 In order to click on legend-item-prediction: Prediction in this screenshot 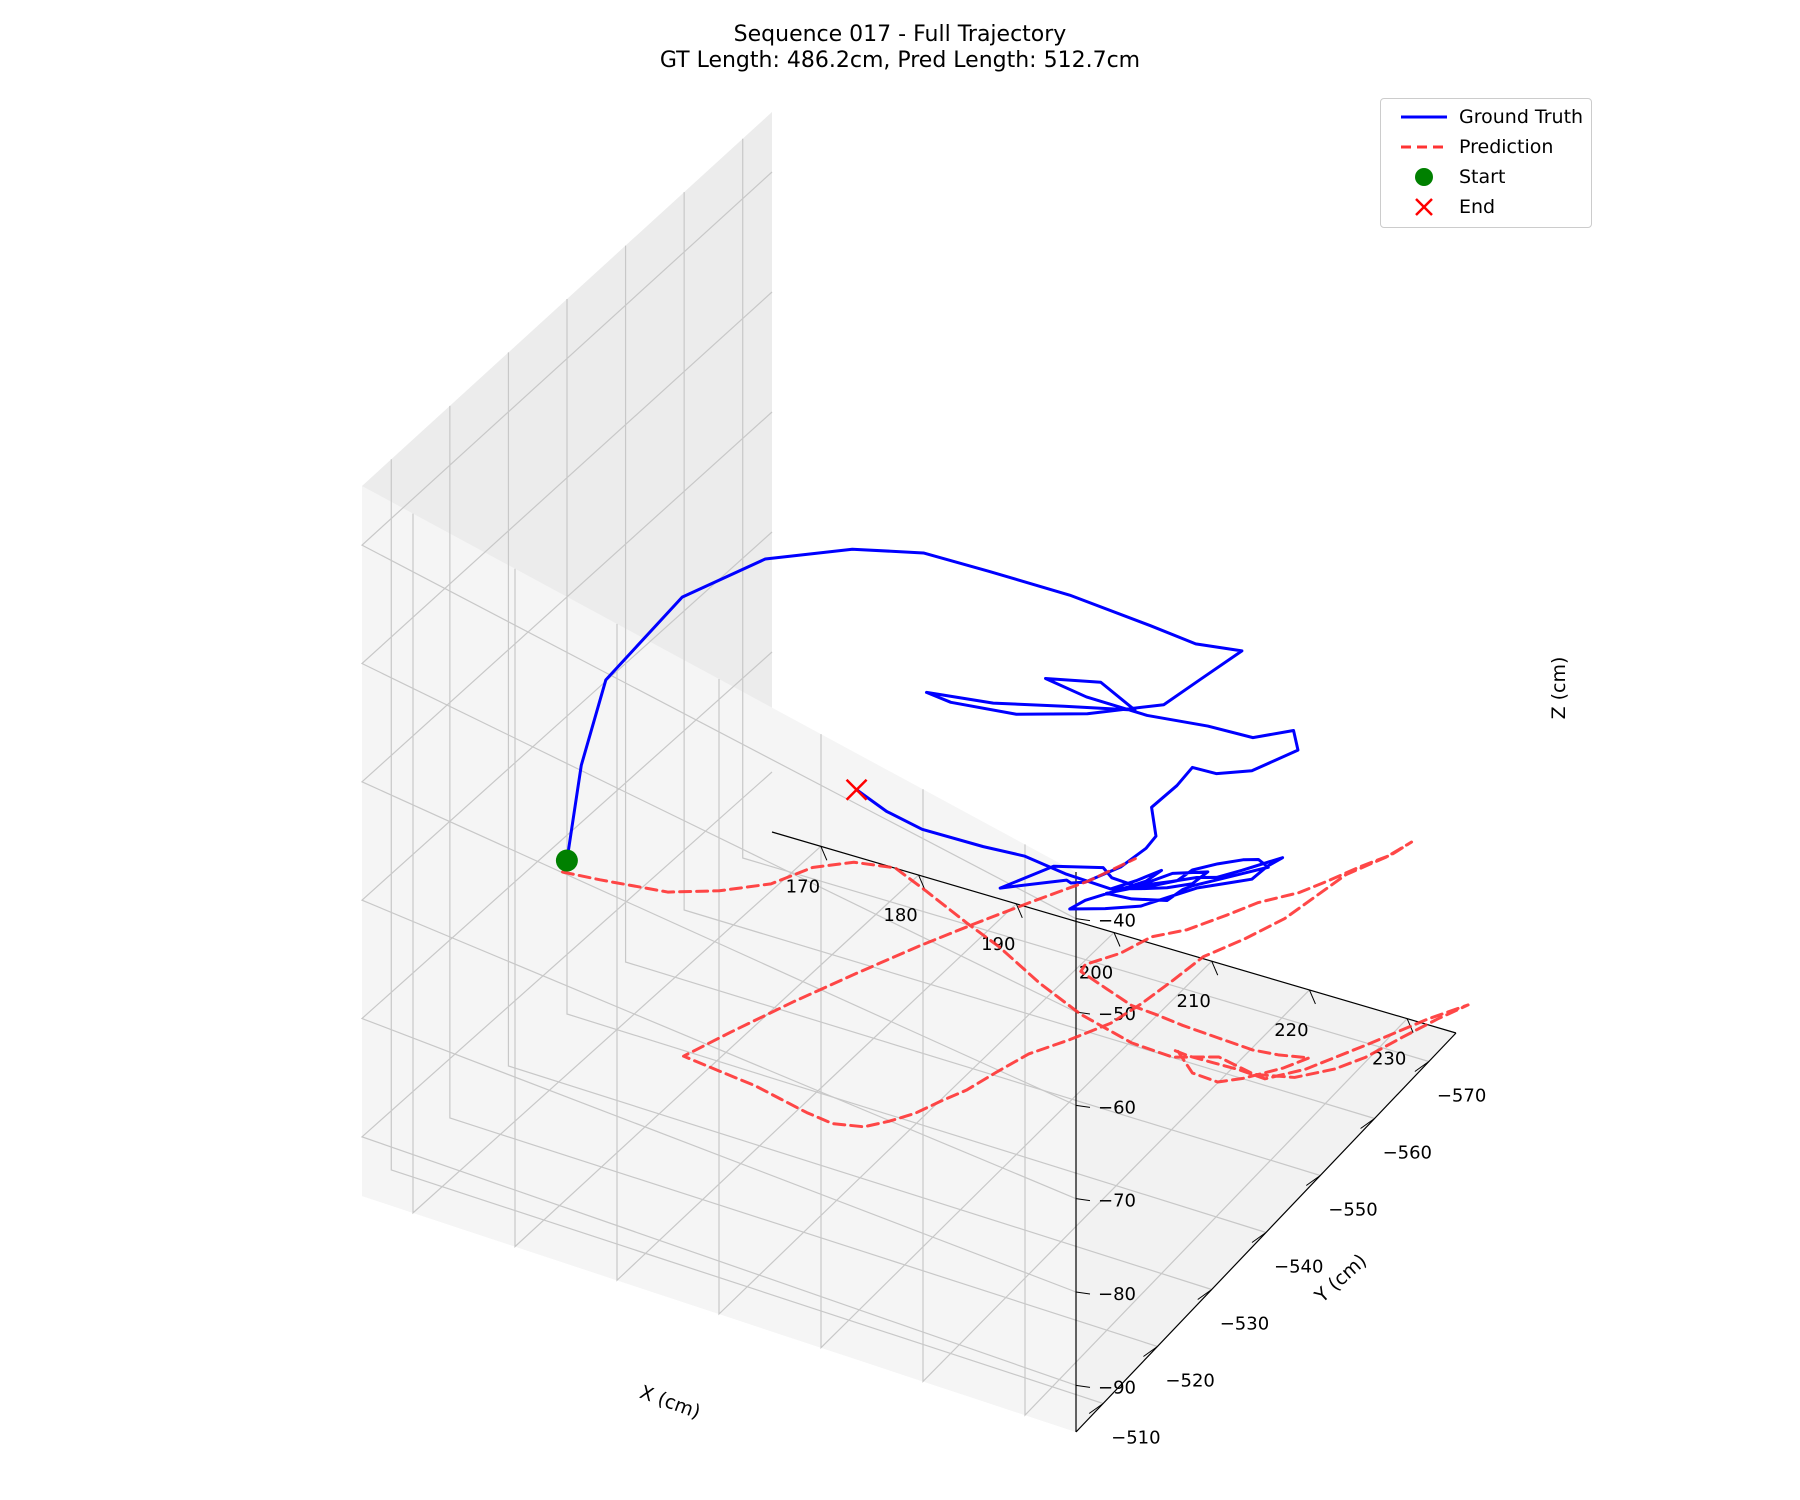, I will do `click(1488, 147)`.